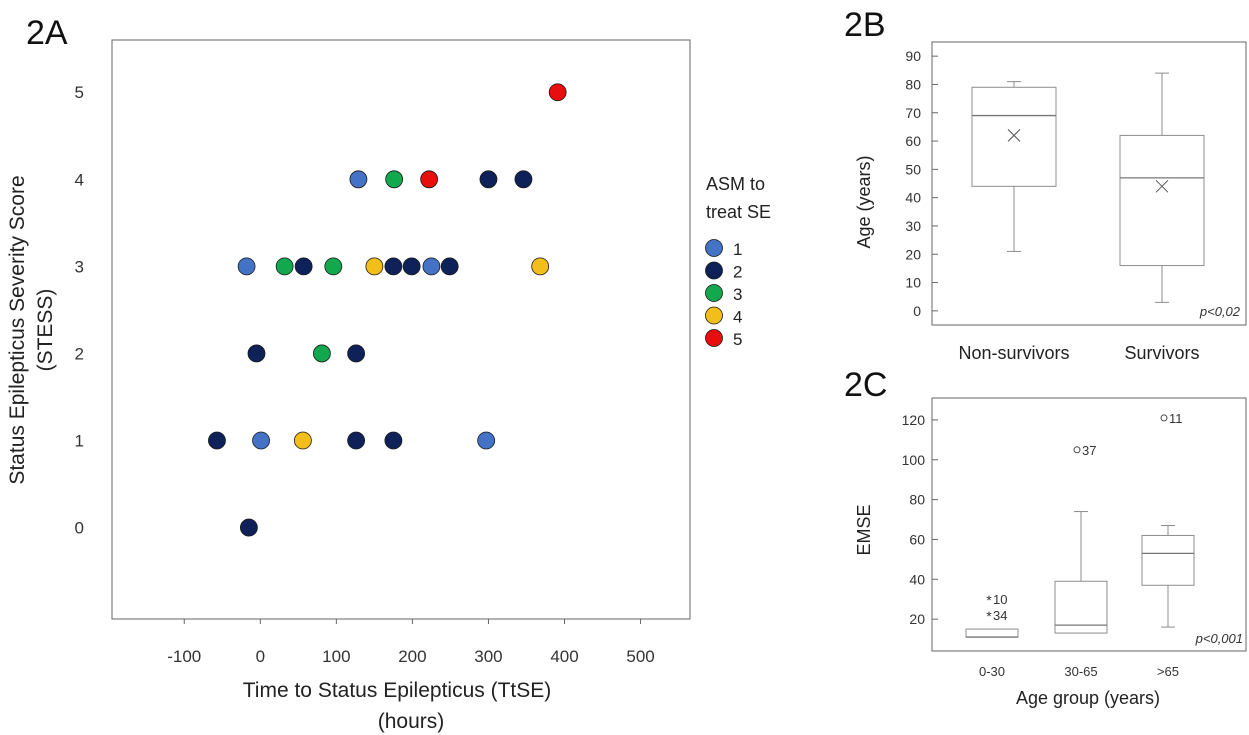 The width and height of the screenshot is (1249, 735). Describe the element at coordinates (184, 656) in the screenshot. I see `x-tick-label: -100` at that location.